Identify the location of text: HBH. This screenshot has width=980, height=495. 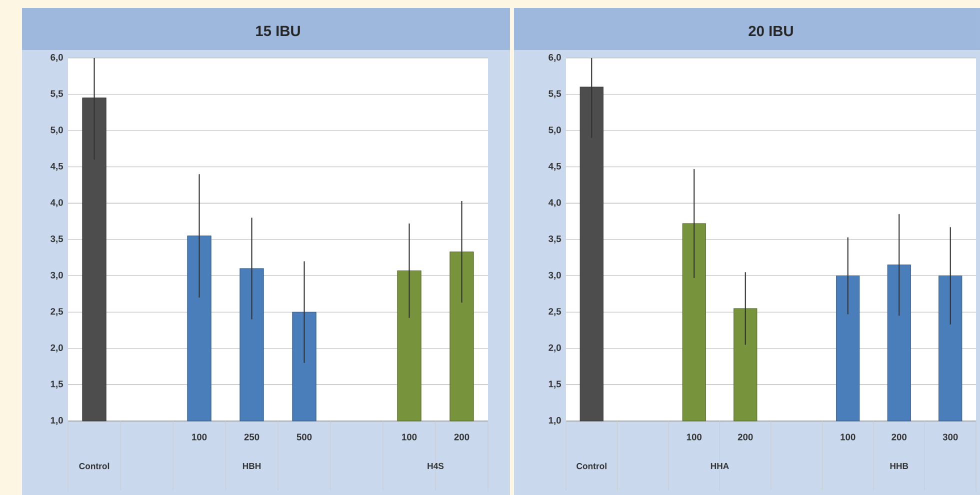
(251, 466).